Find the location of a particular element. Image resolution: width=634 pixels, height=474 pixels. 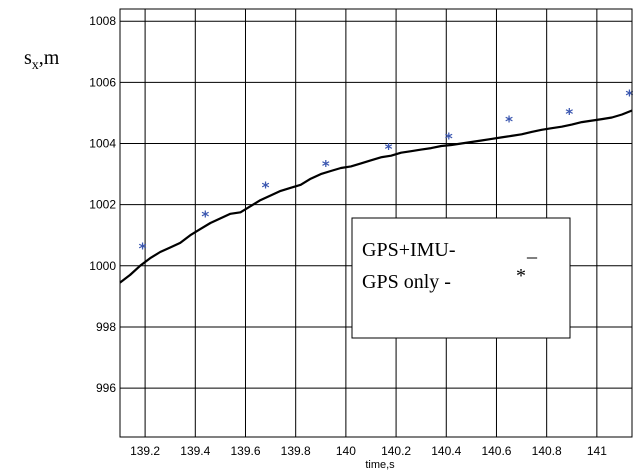

legend-box is located at coordinates (461, 278).